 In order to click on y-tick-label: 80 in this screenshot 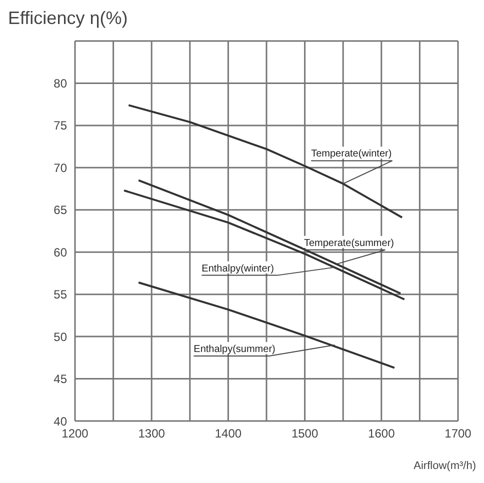, I will do `click(61, 83)`.